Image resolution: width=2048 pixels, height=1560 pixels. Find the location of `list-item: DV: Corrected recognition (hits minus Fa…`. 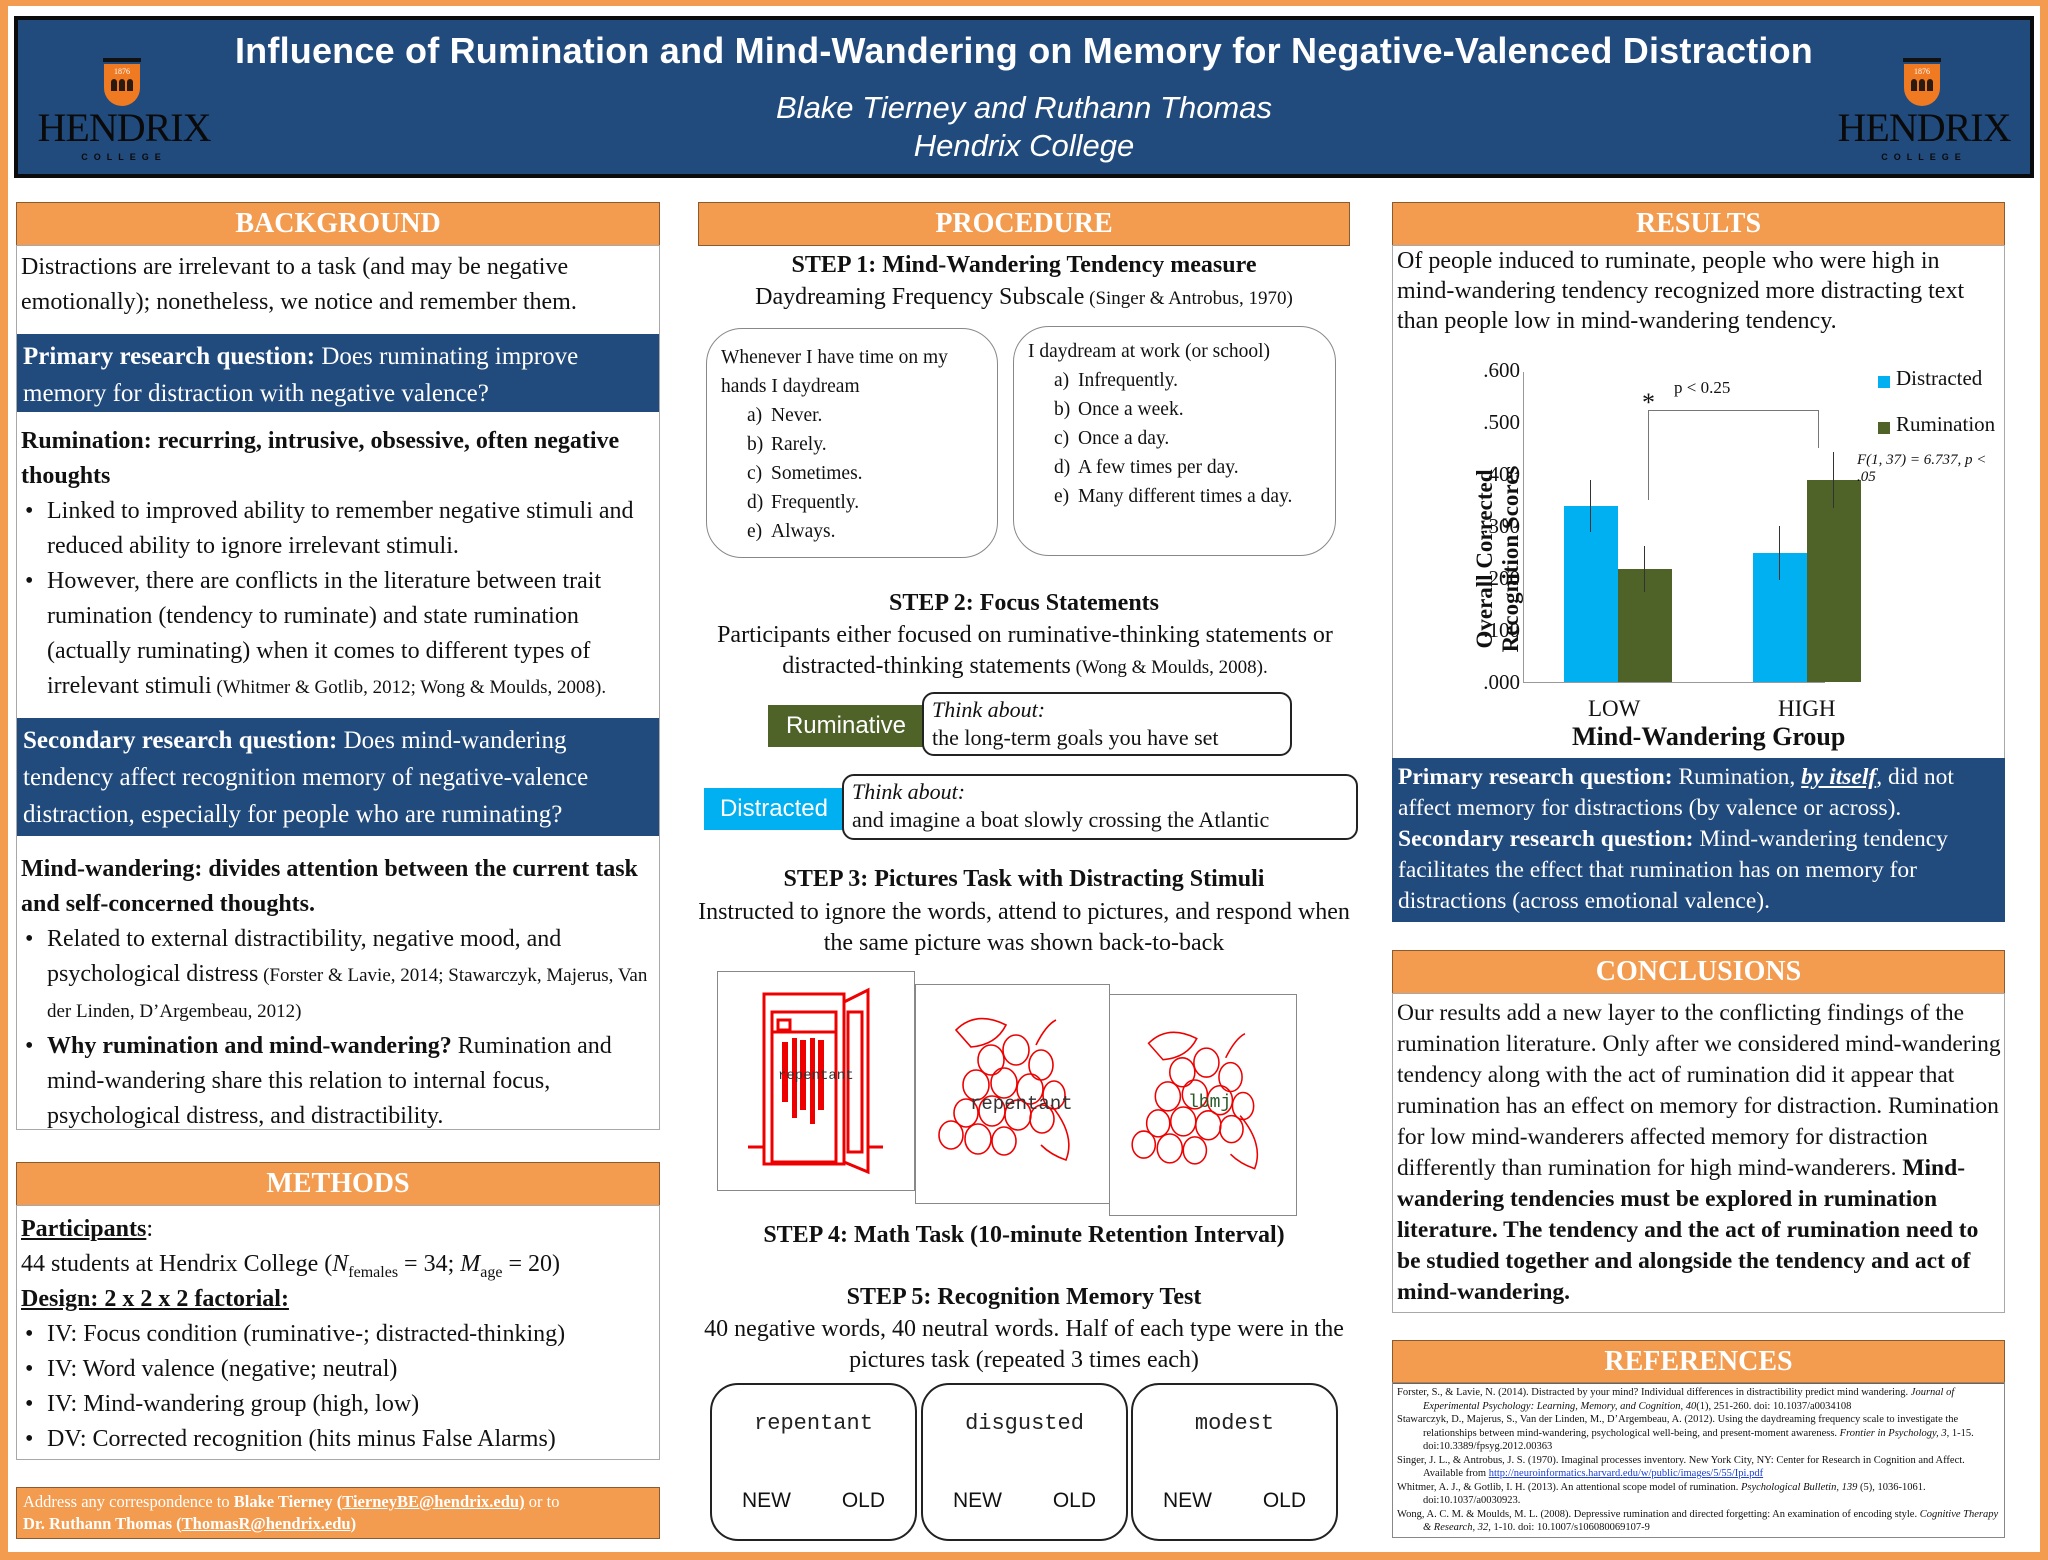

list-item: DV: Corrected recognition (hits minus Fa… is located at coordinates (336, 1439).